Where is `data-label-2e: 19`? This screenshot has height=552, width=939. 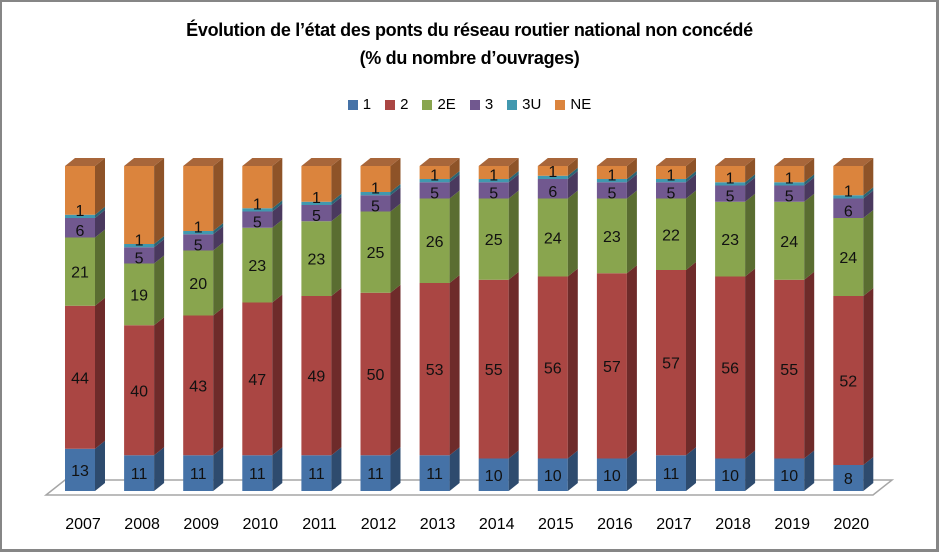
data-label-2e: 19 is located at coordinates (139, 295).